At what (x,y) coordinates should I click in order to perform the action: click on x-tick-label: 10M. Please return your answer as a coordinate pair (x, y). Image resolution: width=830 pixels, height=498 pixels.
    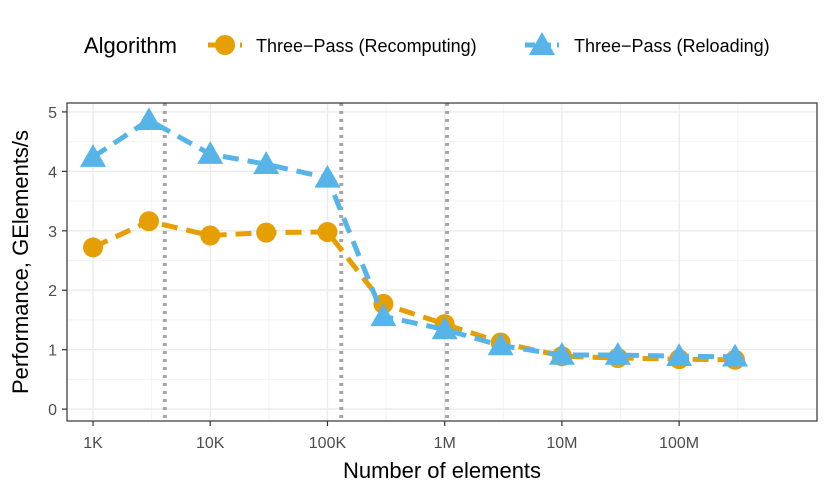
    Looking at the image, I should click on (561, 443).